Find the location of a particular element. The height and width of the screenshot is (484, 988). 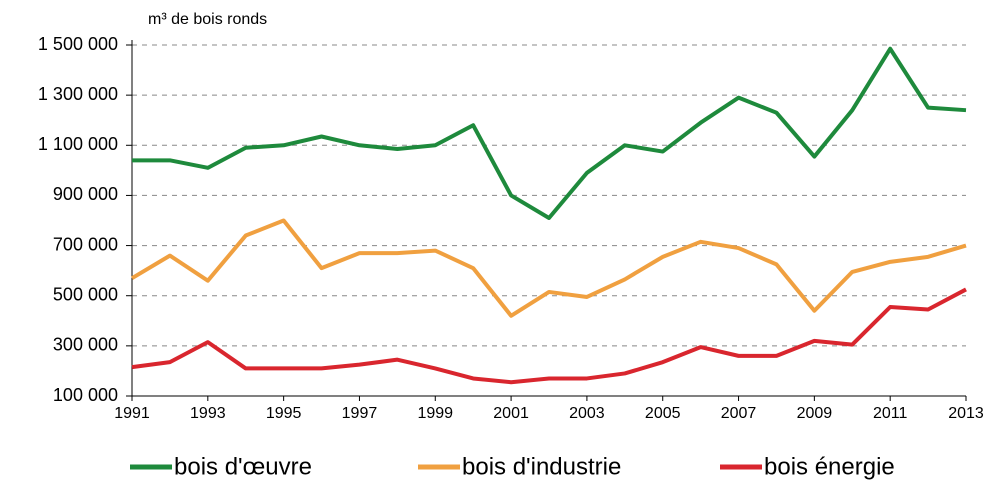

x-tick-label: 2009 is located at coordinates (815, 413).